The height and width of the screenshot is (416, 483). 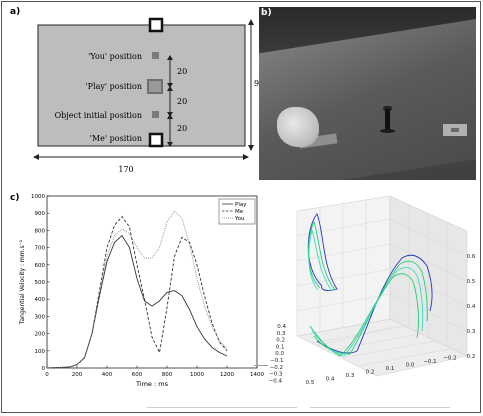 What do you see at coordinates (276, 368) in the screenshot?
I see `trajectory-y-tick-label: −0.2` at bounding box center [276, 368].